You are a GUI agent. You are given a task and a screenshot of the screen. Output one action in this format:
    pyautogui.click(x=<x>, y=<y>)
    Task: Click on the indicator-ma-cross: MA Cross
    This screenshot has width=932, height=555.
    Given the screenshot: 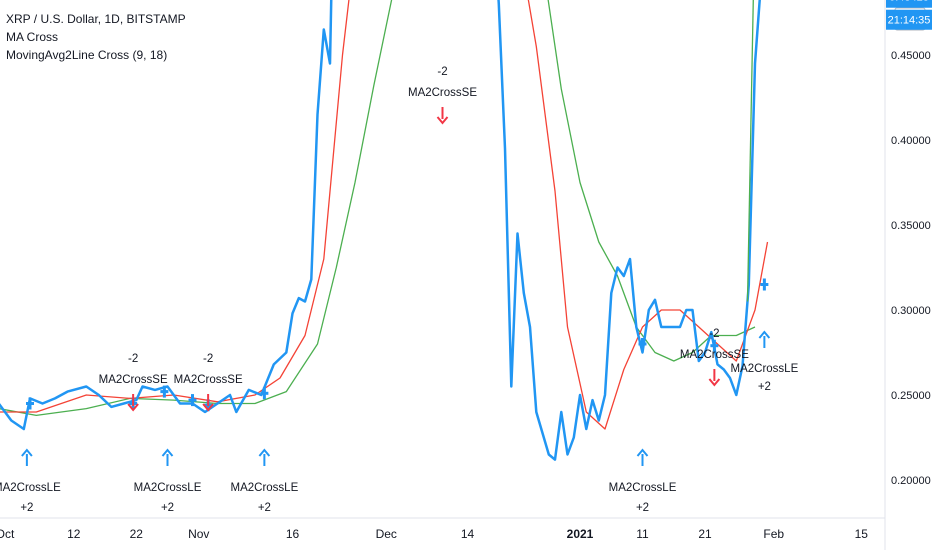 What is the action you would take?
    pyautogui.click(x=32, y=37)
    